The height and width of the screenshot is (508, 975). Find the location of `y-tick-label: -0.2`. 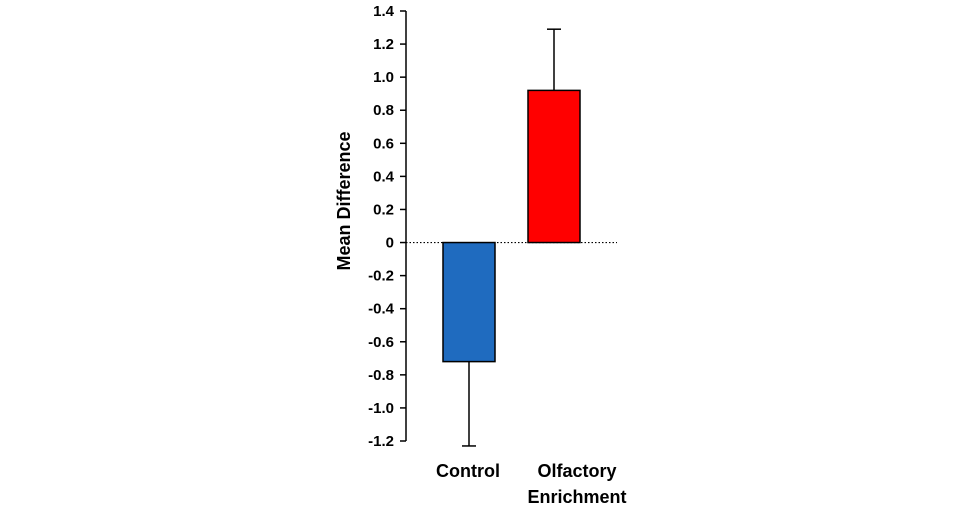

y-tick-label: -0.2 is located at coordinates (381, 276).